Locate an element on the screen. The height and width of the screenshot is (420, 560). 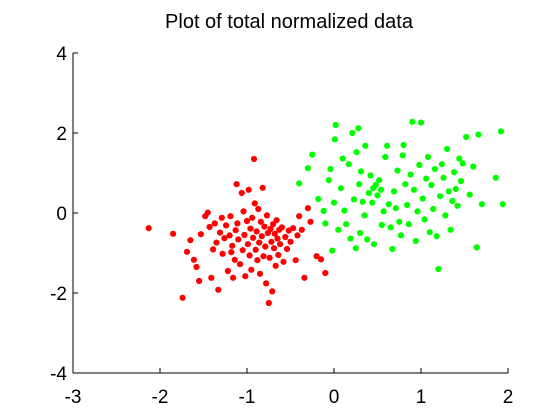
x-tick-label: 1 is located at coordinates (421, 397).